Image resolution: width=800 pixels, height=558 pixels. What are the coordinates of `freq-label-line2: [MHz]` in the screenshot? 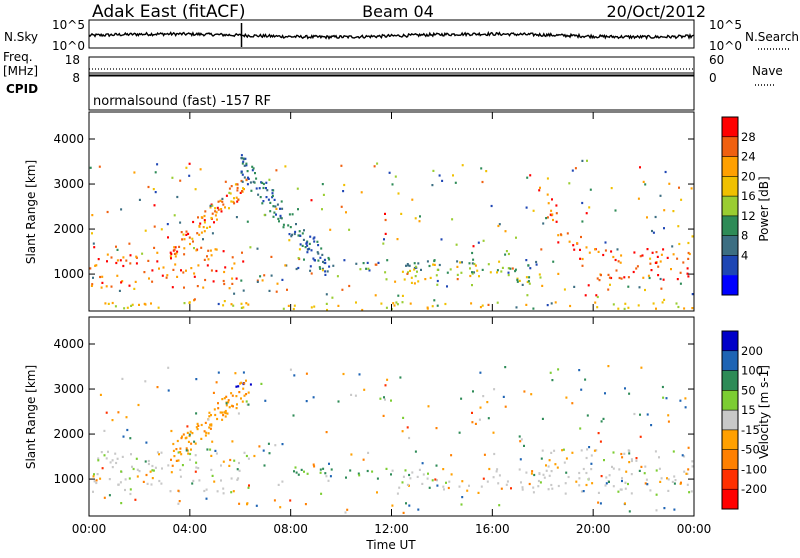 It's located at (20, 71).